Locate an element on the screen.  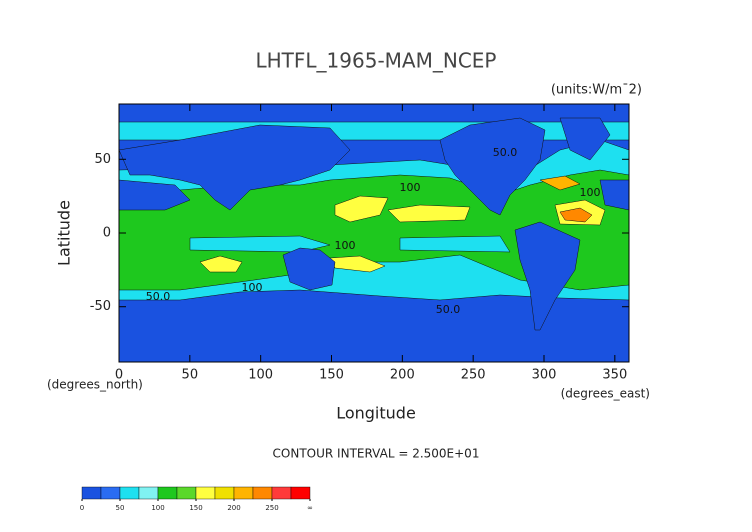
x-tick-label: 50 is located at coordinates (190, 375).